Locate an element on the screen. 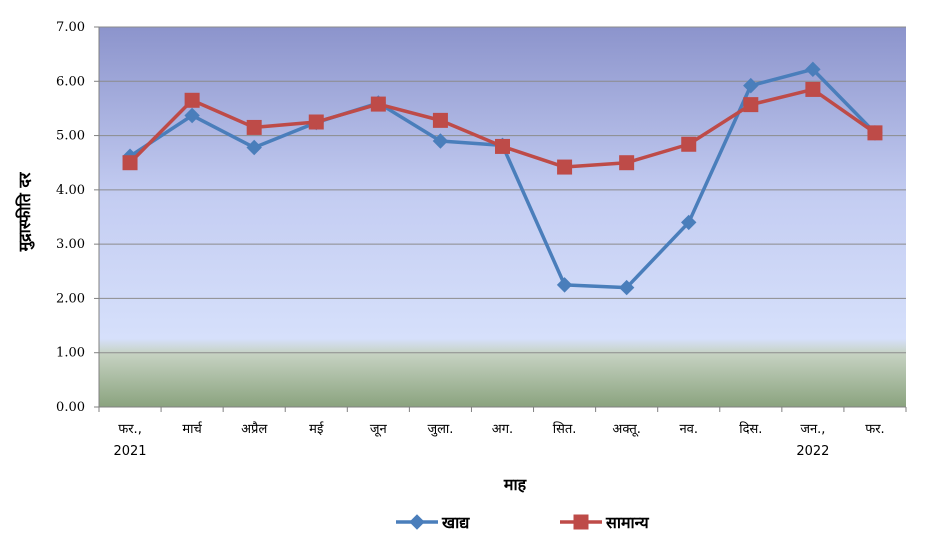 This screenshot has height=554, width=932. legend-item: सामान्य is located at coordinates (604, 522).